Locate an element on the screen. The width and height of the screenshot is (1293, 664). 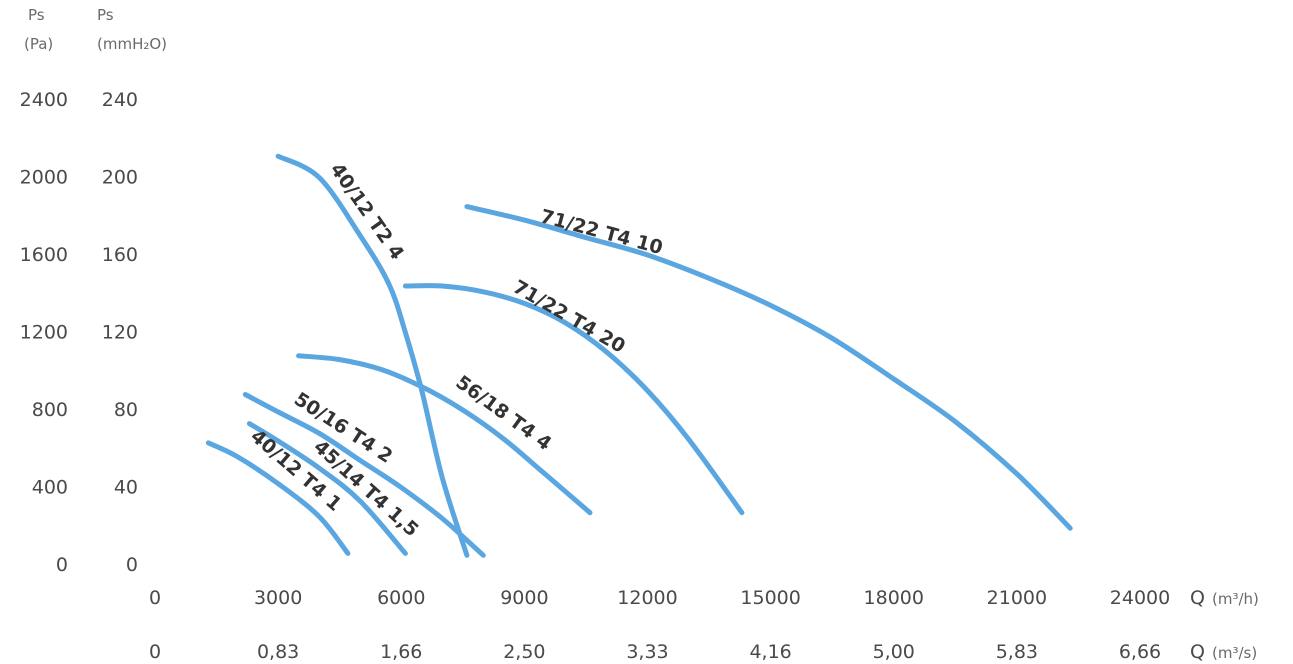
y-axis-mmh2o-unit: (mmH₂O) is located at coordinates (132, 44).